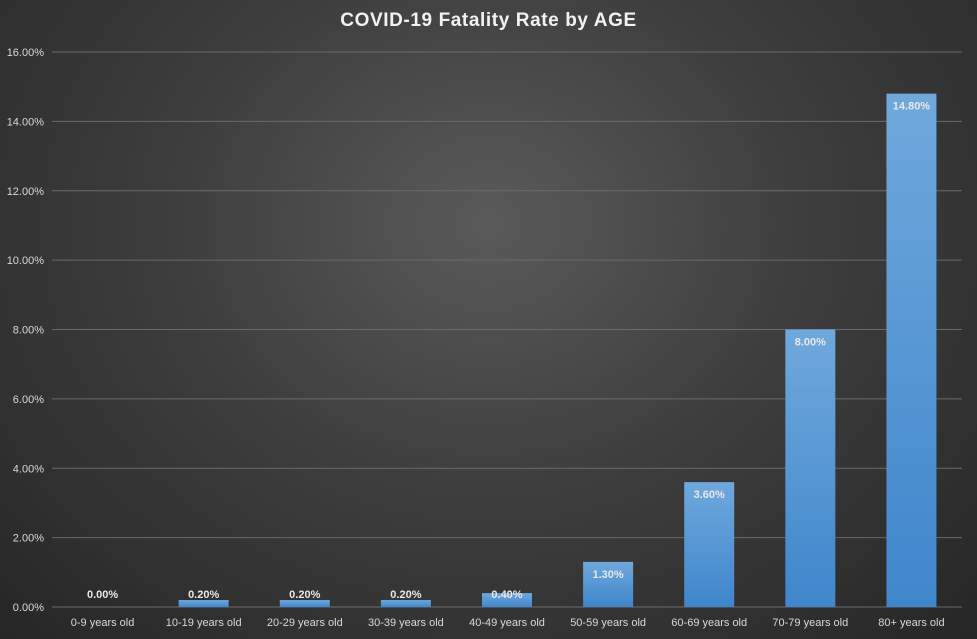 The image size is (977, 639). Describe the element at coordinates (26, 122) in the screenshot. I see `y-tick-label: 14.00%` at that location.